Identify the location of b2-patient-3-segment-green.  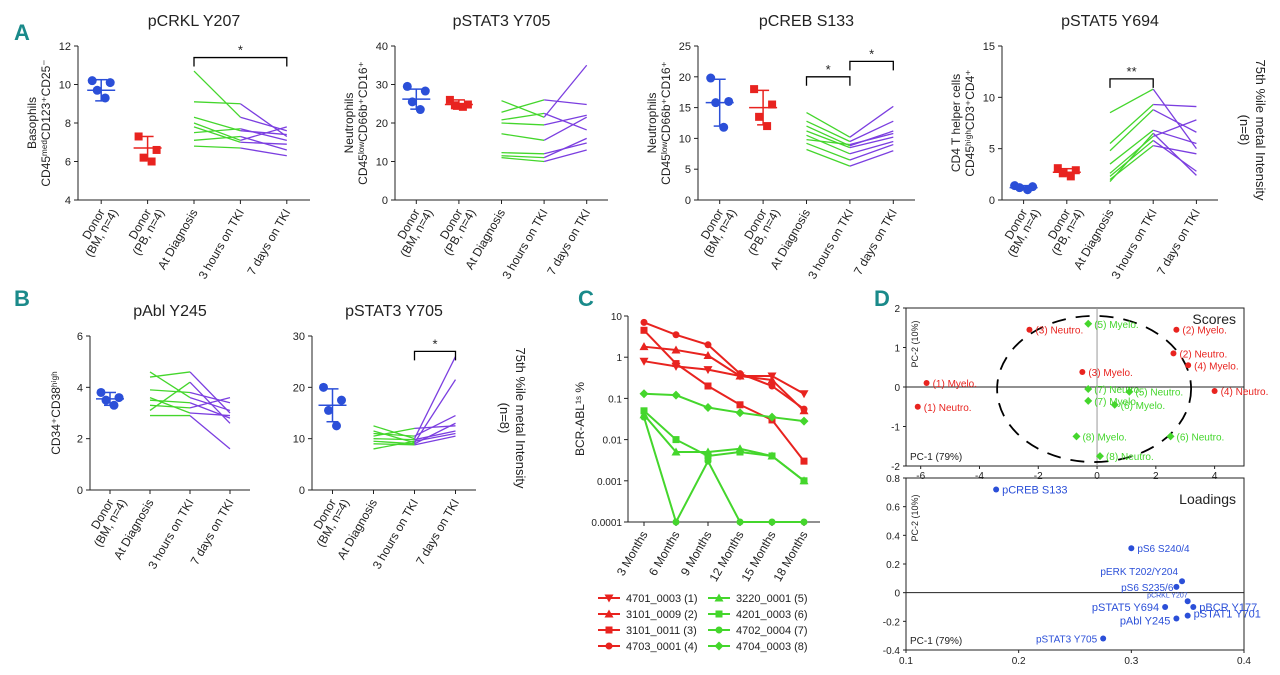
(394, 434).